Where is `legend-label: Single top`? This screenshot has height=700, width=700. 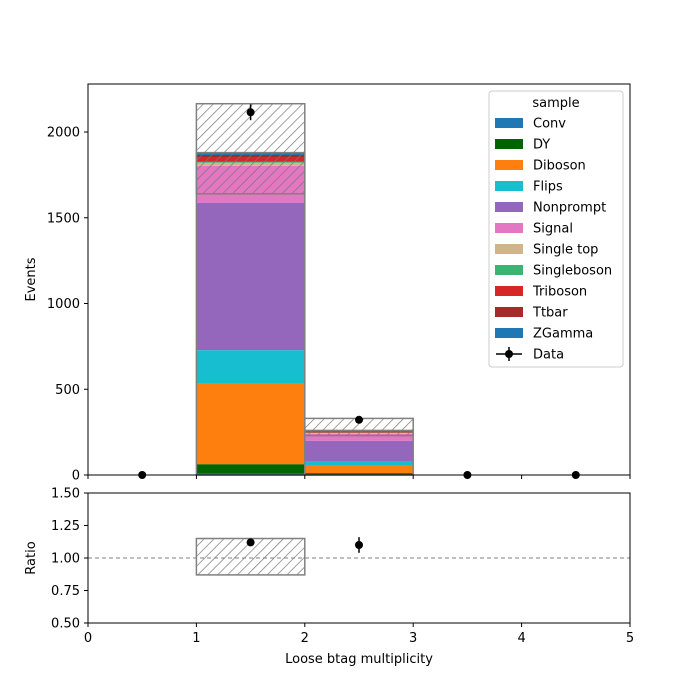 legend-label: Single top is located at coordinates (565, 250).